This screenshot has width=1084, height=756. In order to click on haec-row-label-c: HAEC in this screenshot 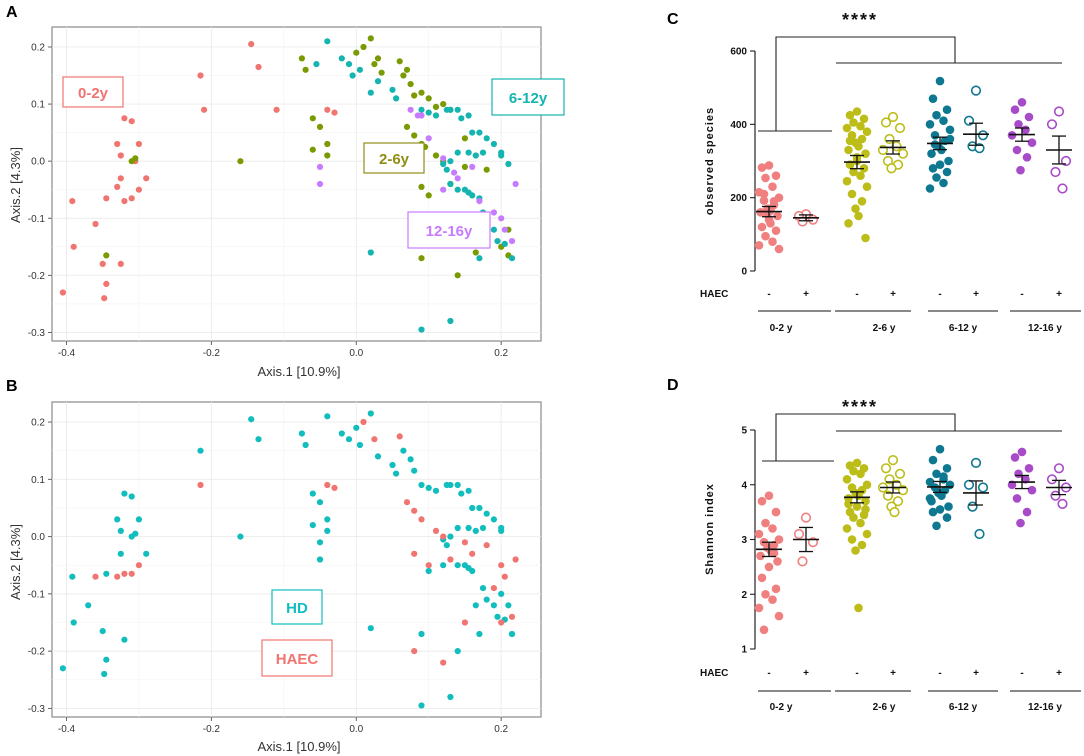, I will do `click(714, 294)`.